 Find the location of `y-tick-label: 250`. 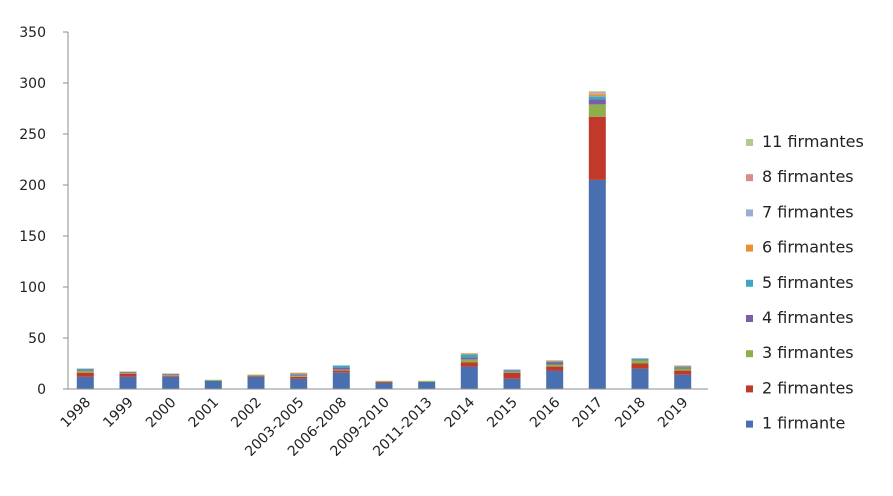

y-tick-label: 250 is located at coordinates (32, 135).